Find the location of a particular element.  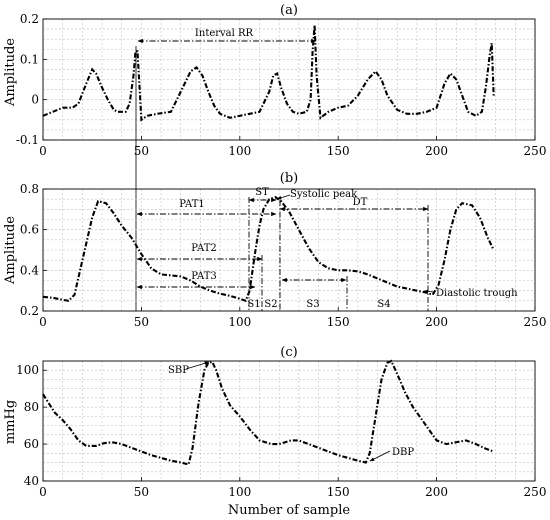

dt-label: DT is located at coordinates (360, 202).